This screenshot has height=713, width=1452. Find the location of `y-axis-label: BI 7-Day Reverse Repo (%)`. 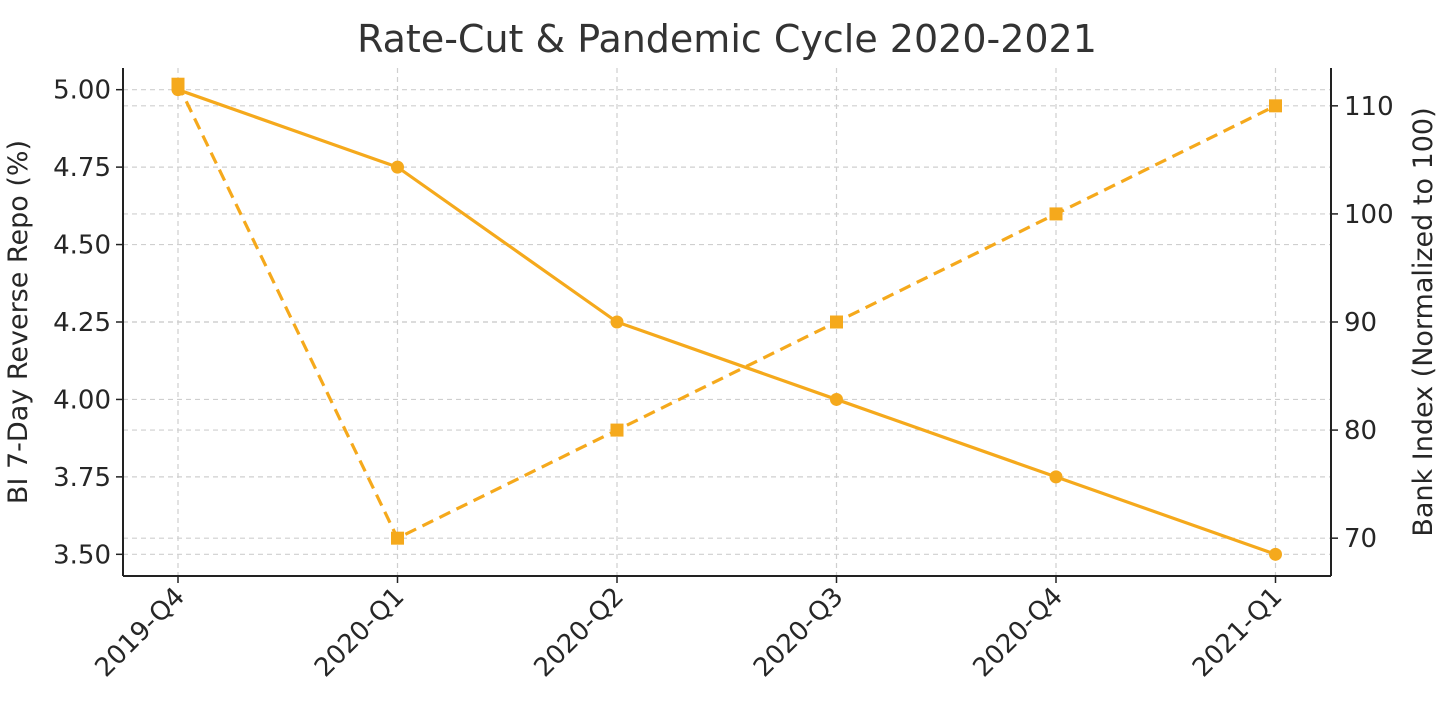

y-axis-label: BI 7-Day Reverse Repo (%) is located at coordinates (18, 322).